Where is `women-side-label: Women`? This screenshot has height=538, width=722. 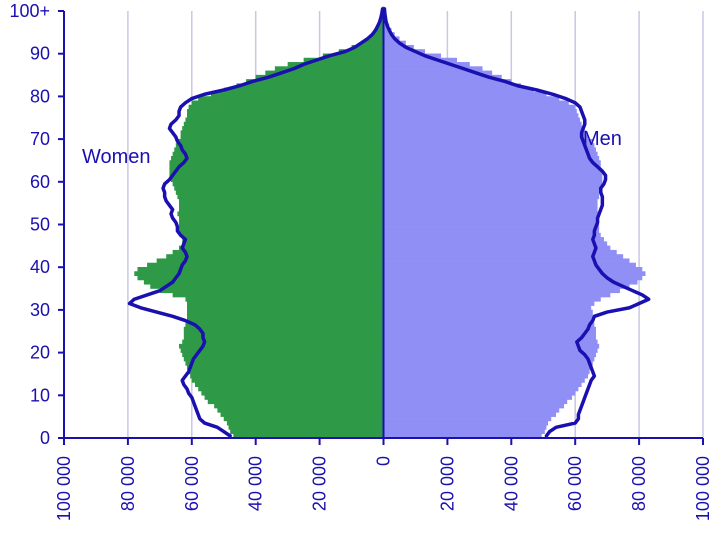
women-side-label: Women is located at coordinates (116, 157).